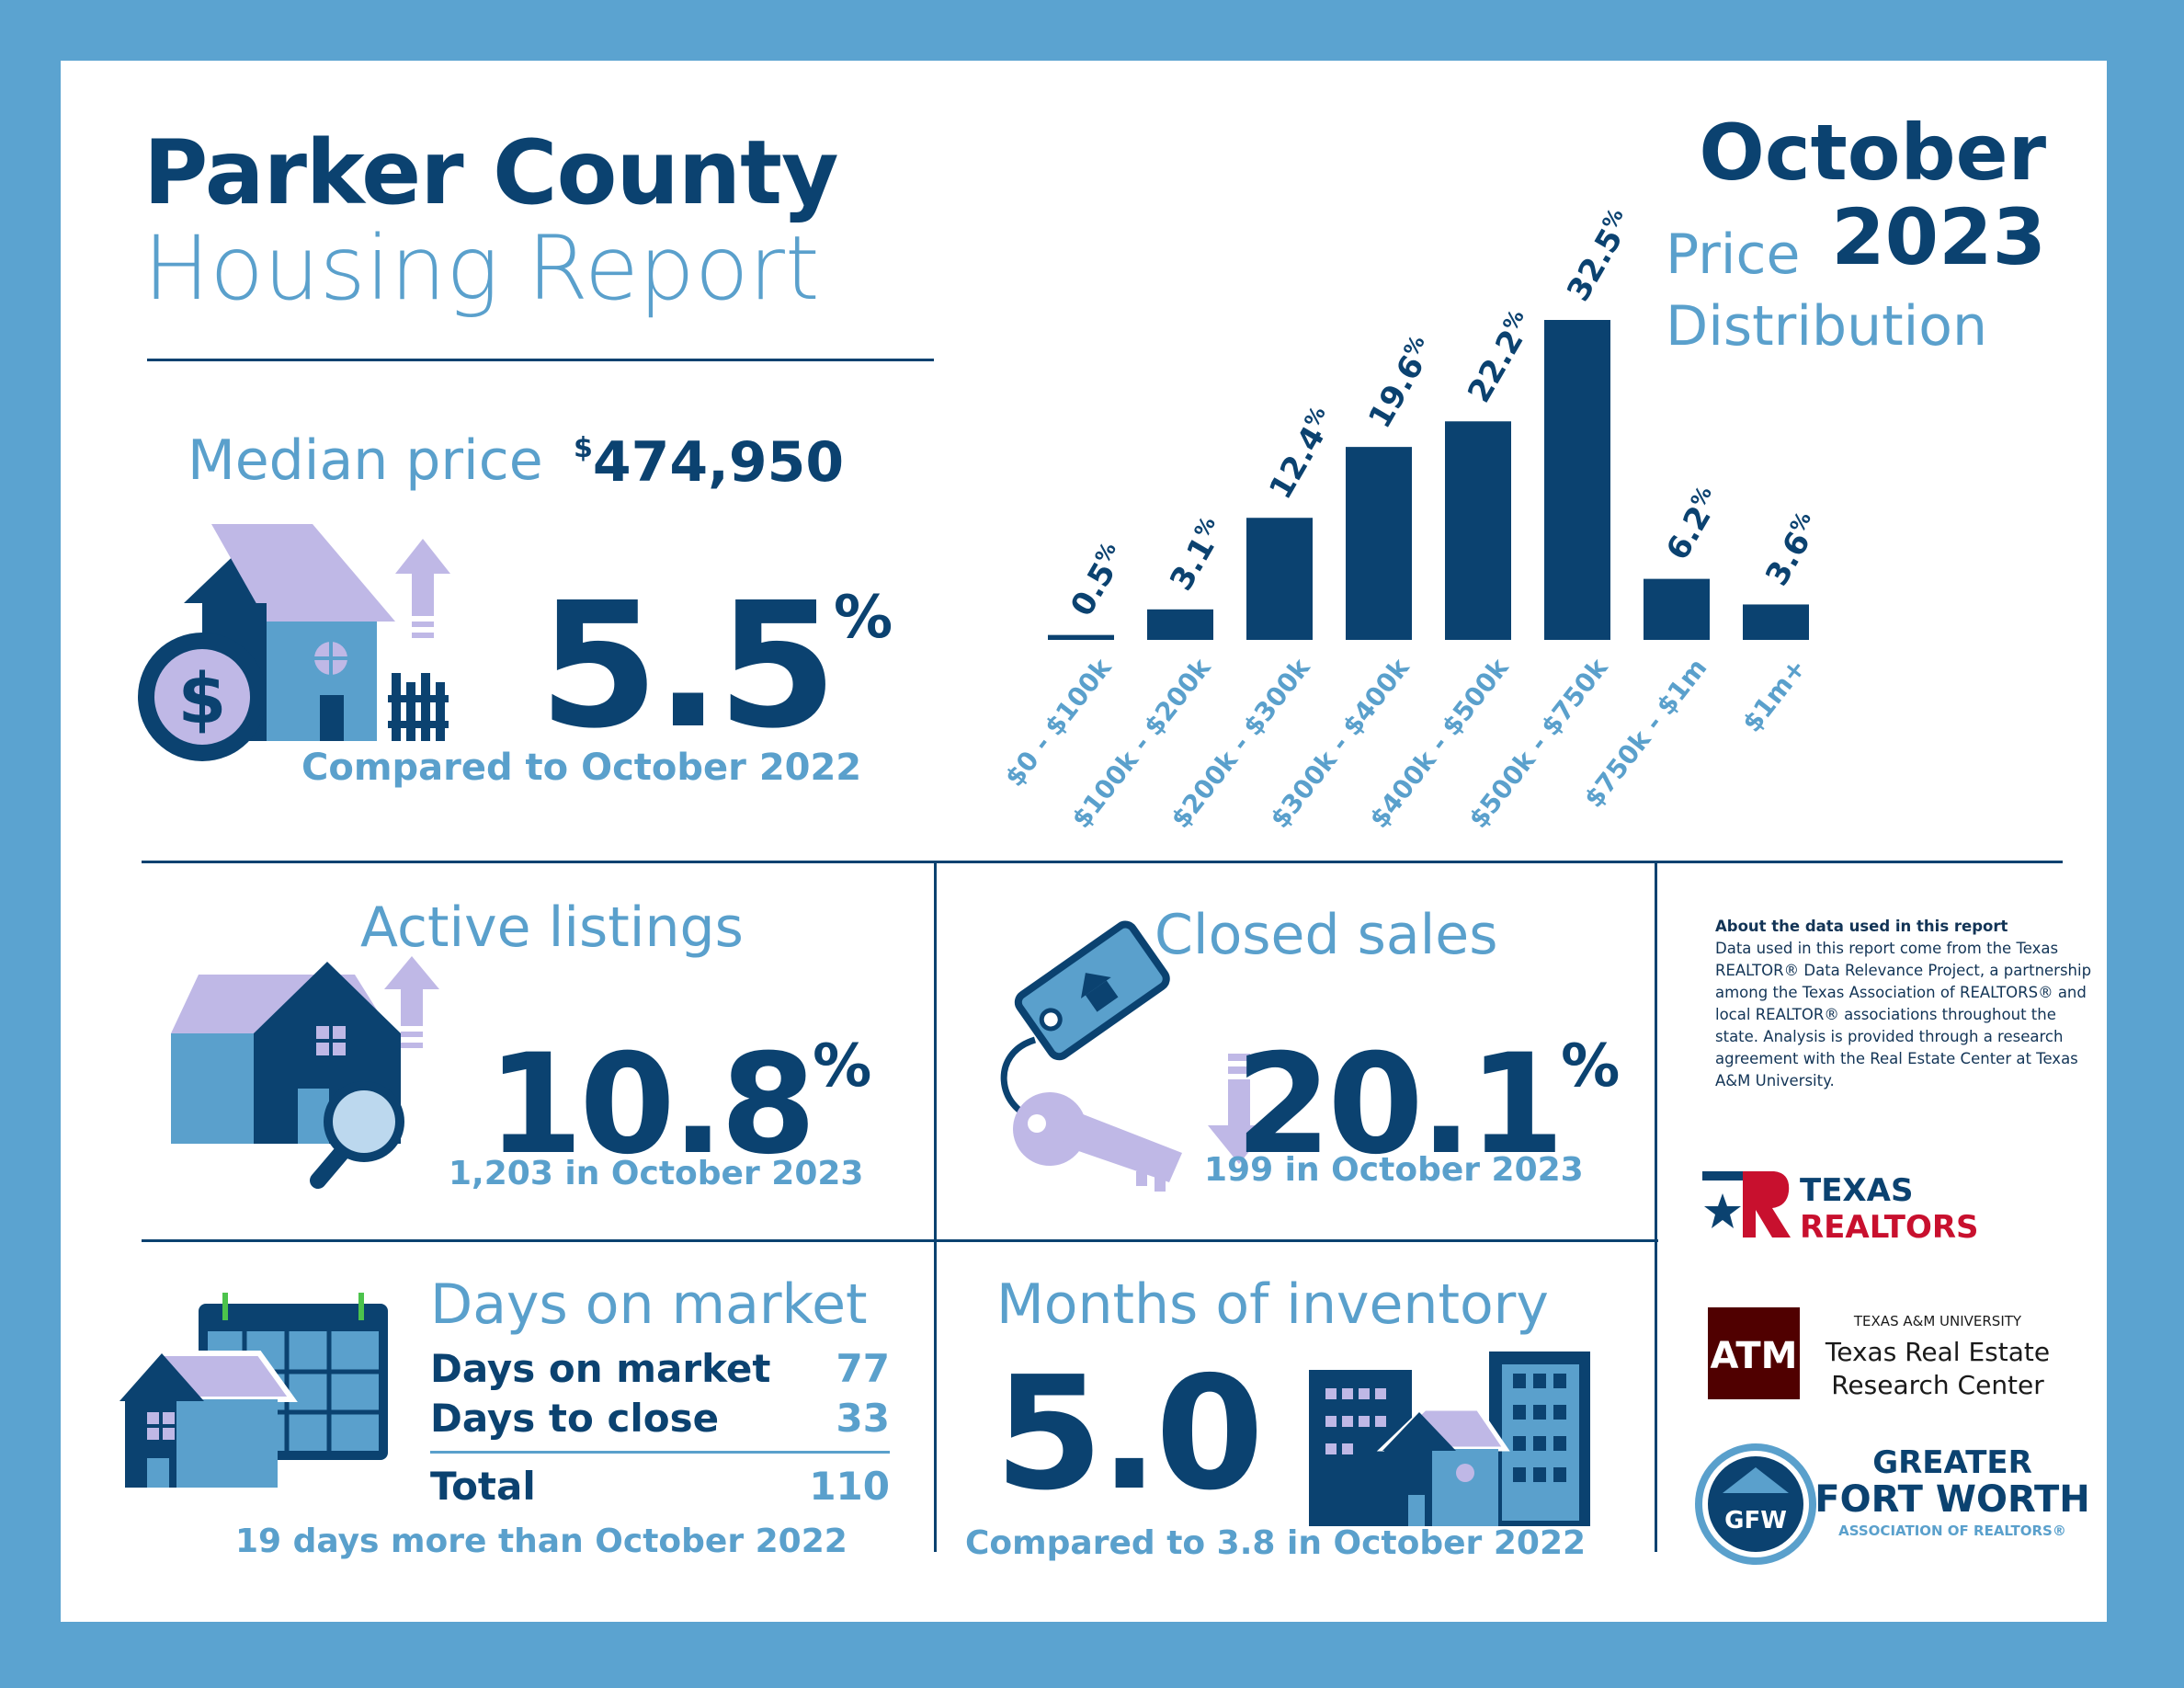 The image size is (2184, 1688). What do you see at coordinates (1722, 1210) in the screenshot?
I see `star-icon` at bounding box center [1722, 1210].